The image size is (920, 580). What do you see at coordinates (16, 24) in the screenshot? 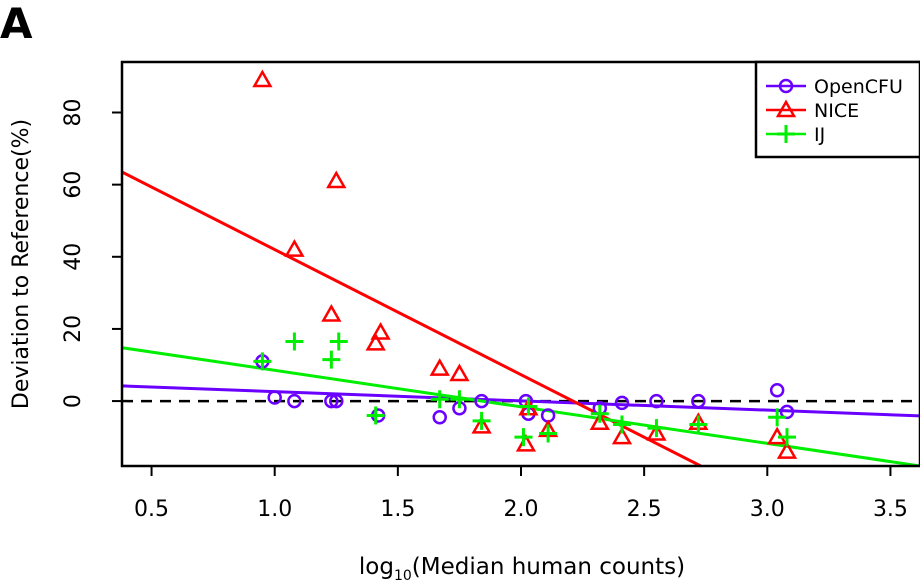
I see `panel-label: A` at bounding box center [16, 24].